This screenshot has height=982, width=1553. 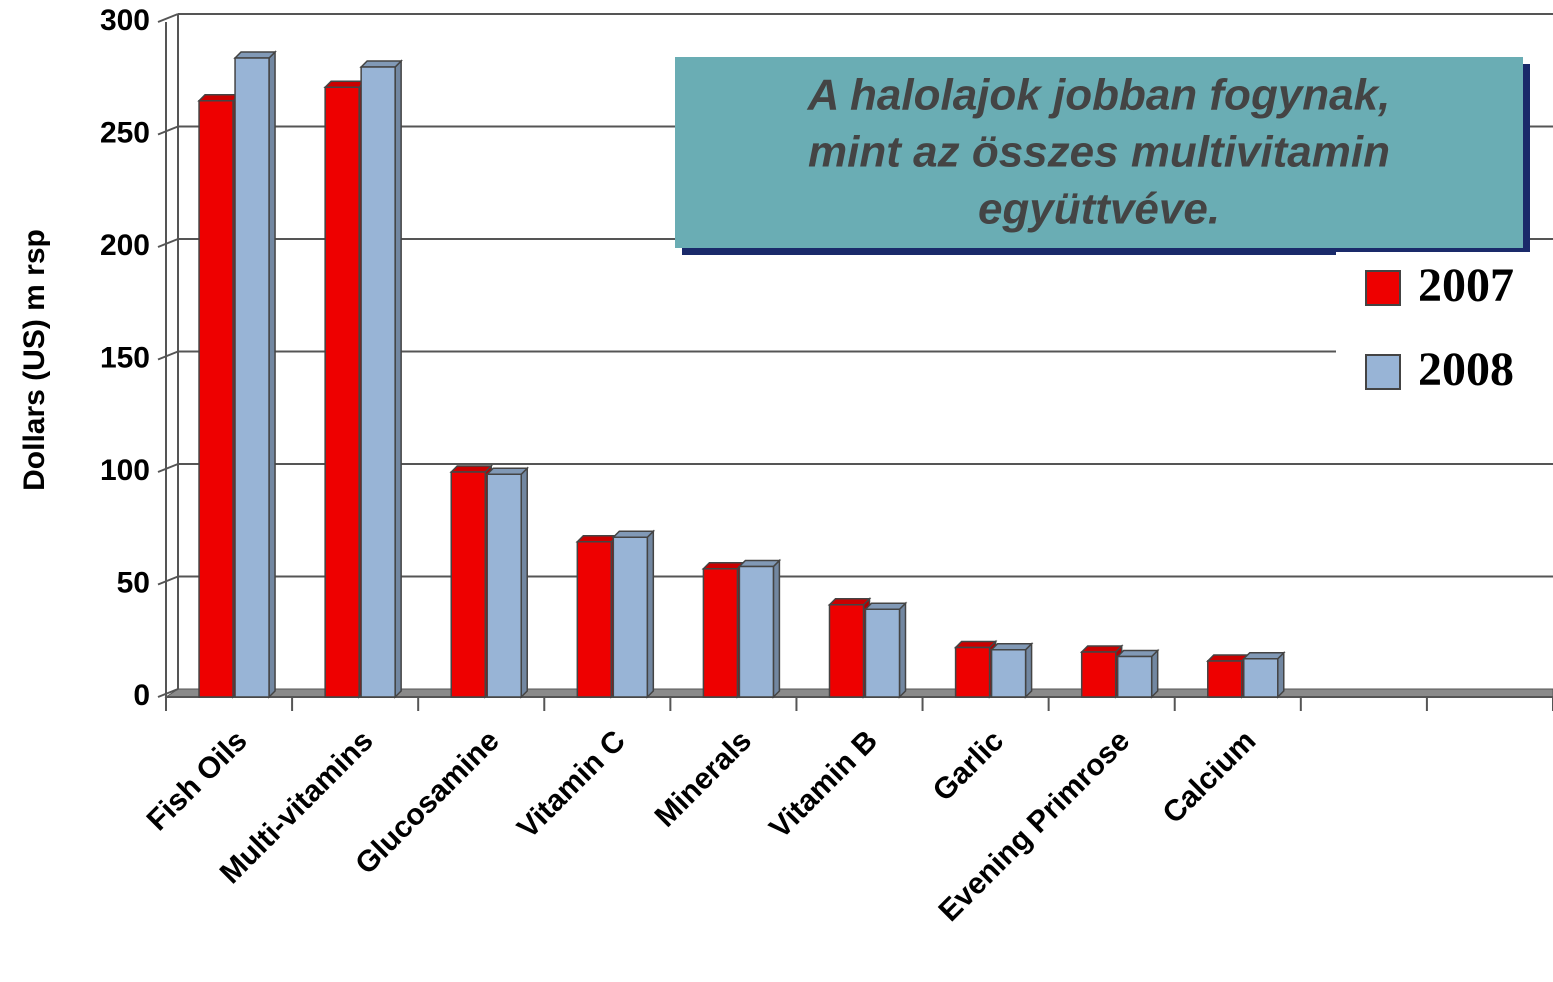 What do you see at coordinates (571, 784) in the screenshot?
I see `x-tick-label: Vitamin C` at bounding box center [571, 784].